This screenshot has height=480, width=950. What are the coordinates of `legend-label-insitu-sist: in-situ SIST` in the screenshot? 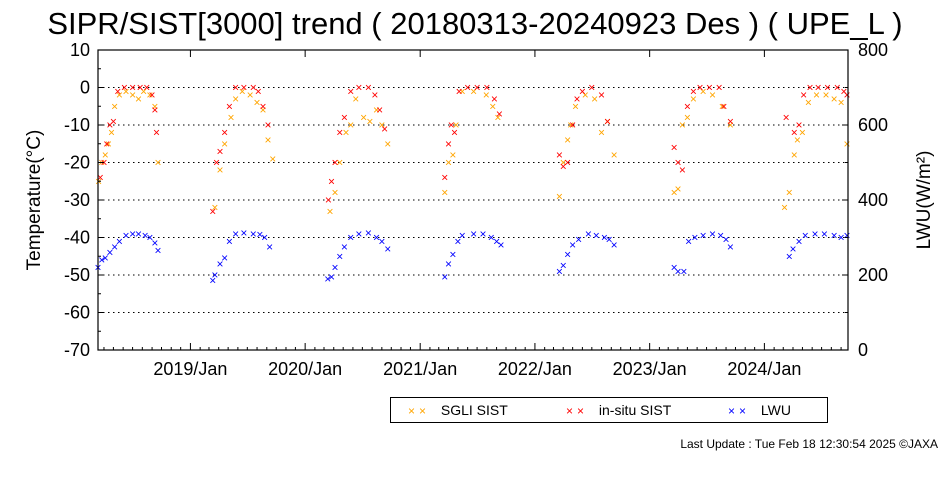 It's located at (635, 410).